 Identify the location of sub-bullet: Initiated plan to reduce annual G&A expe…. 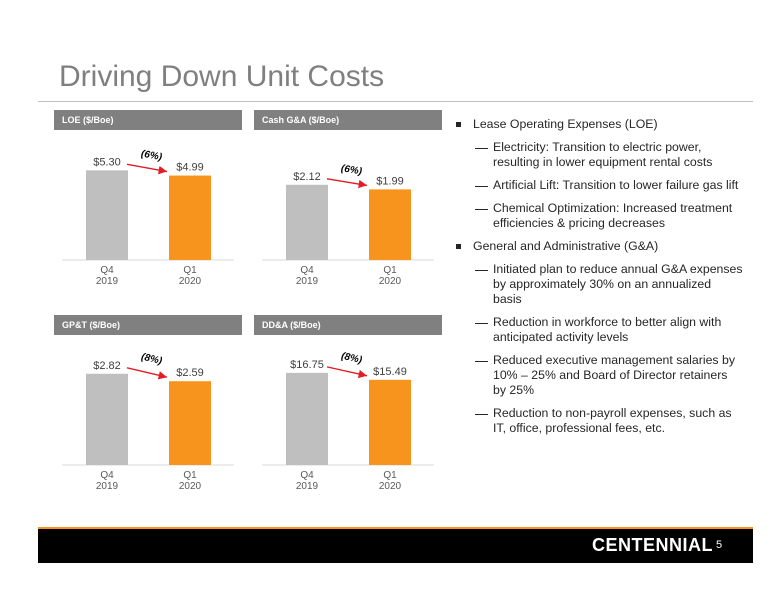
(598, 284).